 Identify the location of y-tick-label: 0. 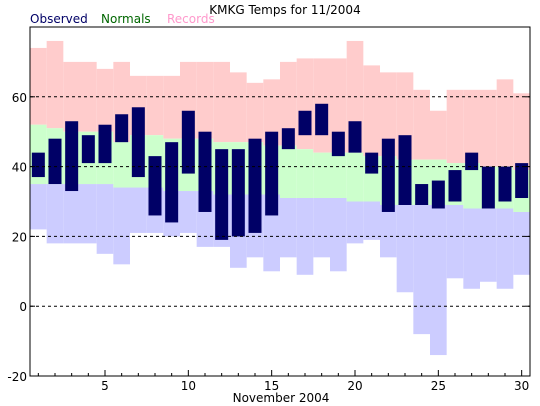
(23, 307).